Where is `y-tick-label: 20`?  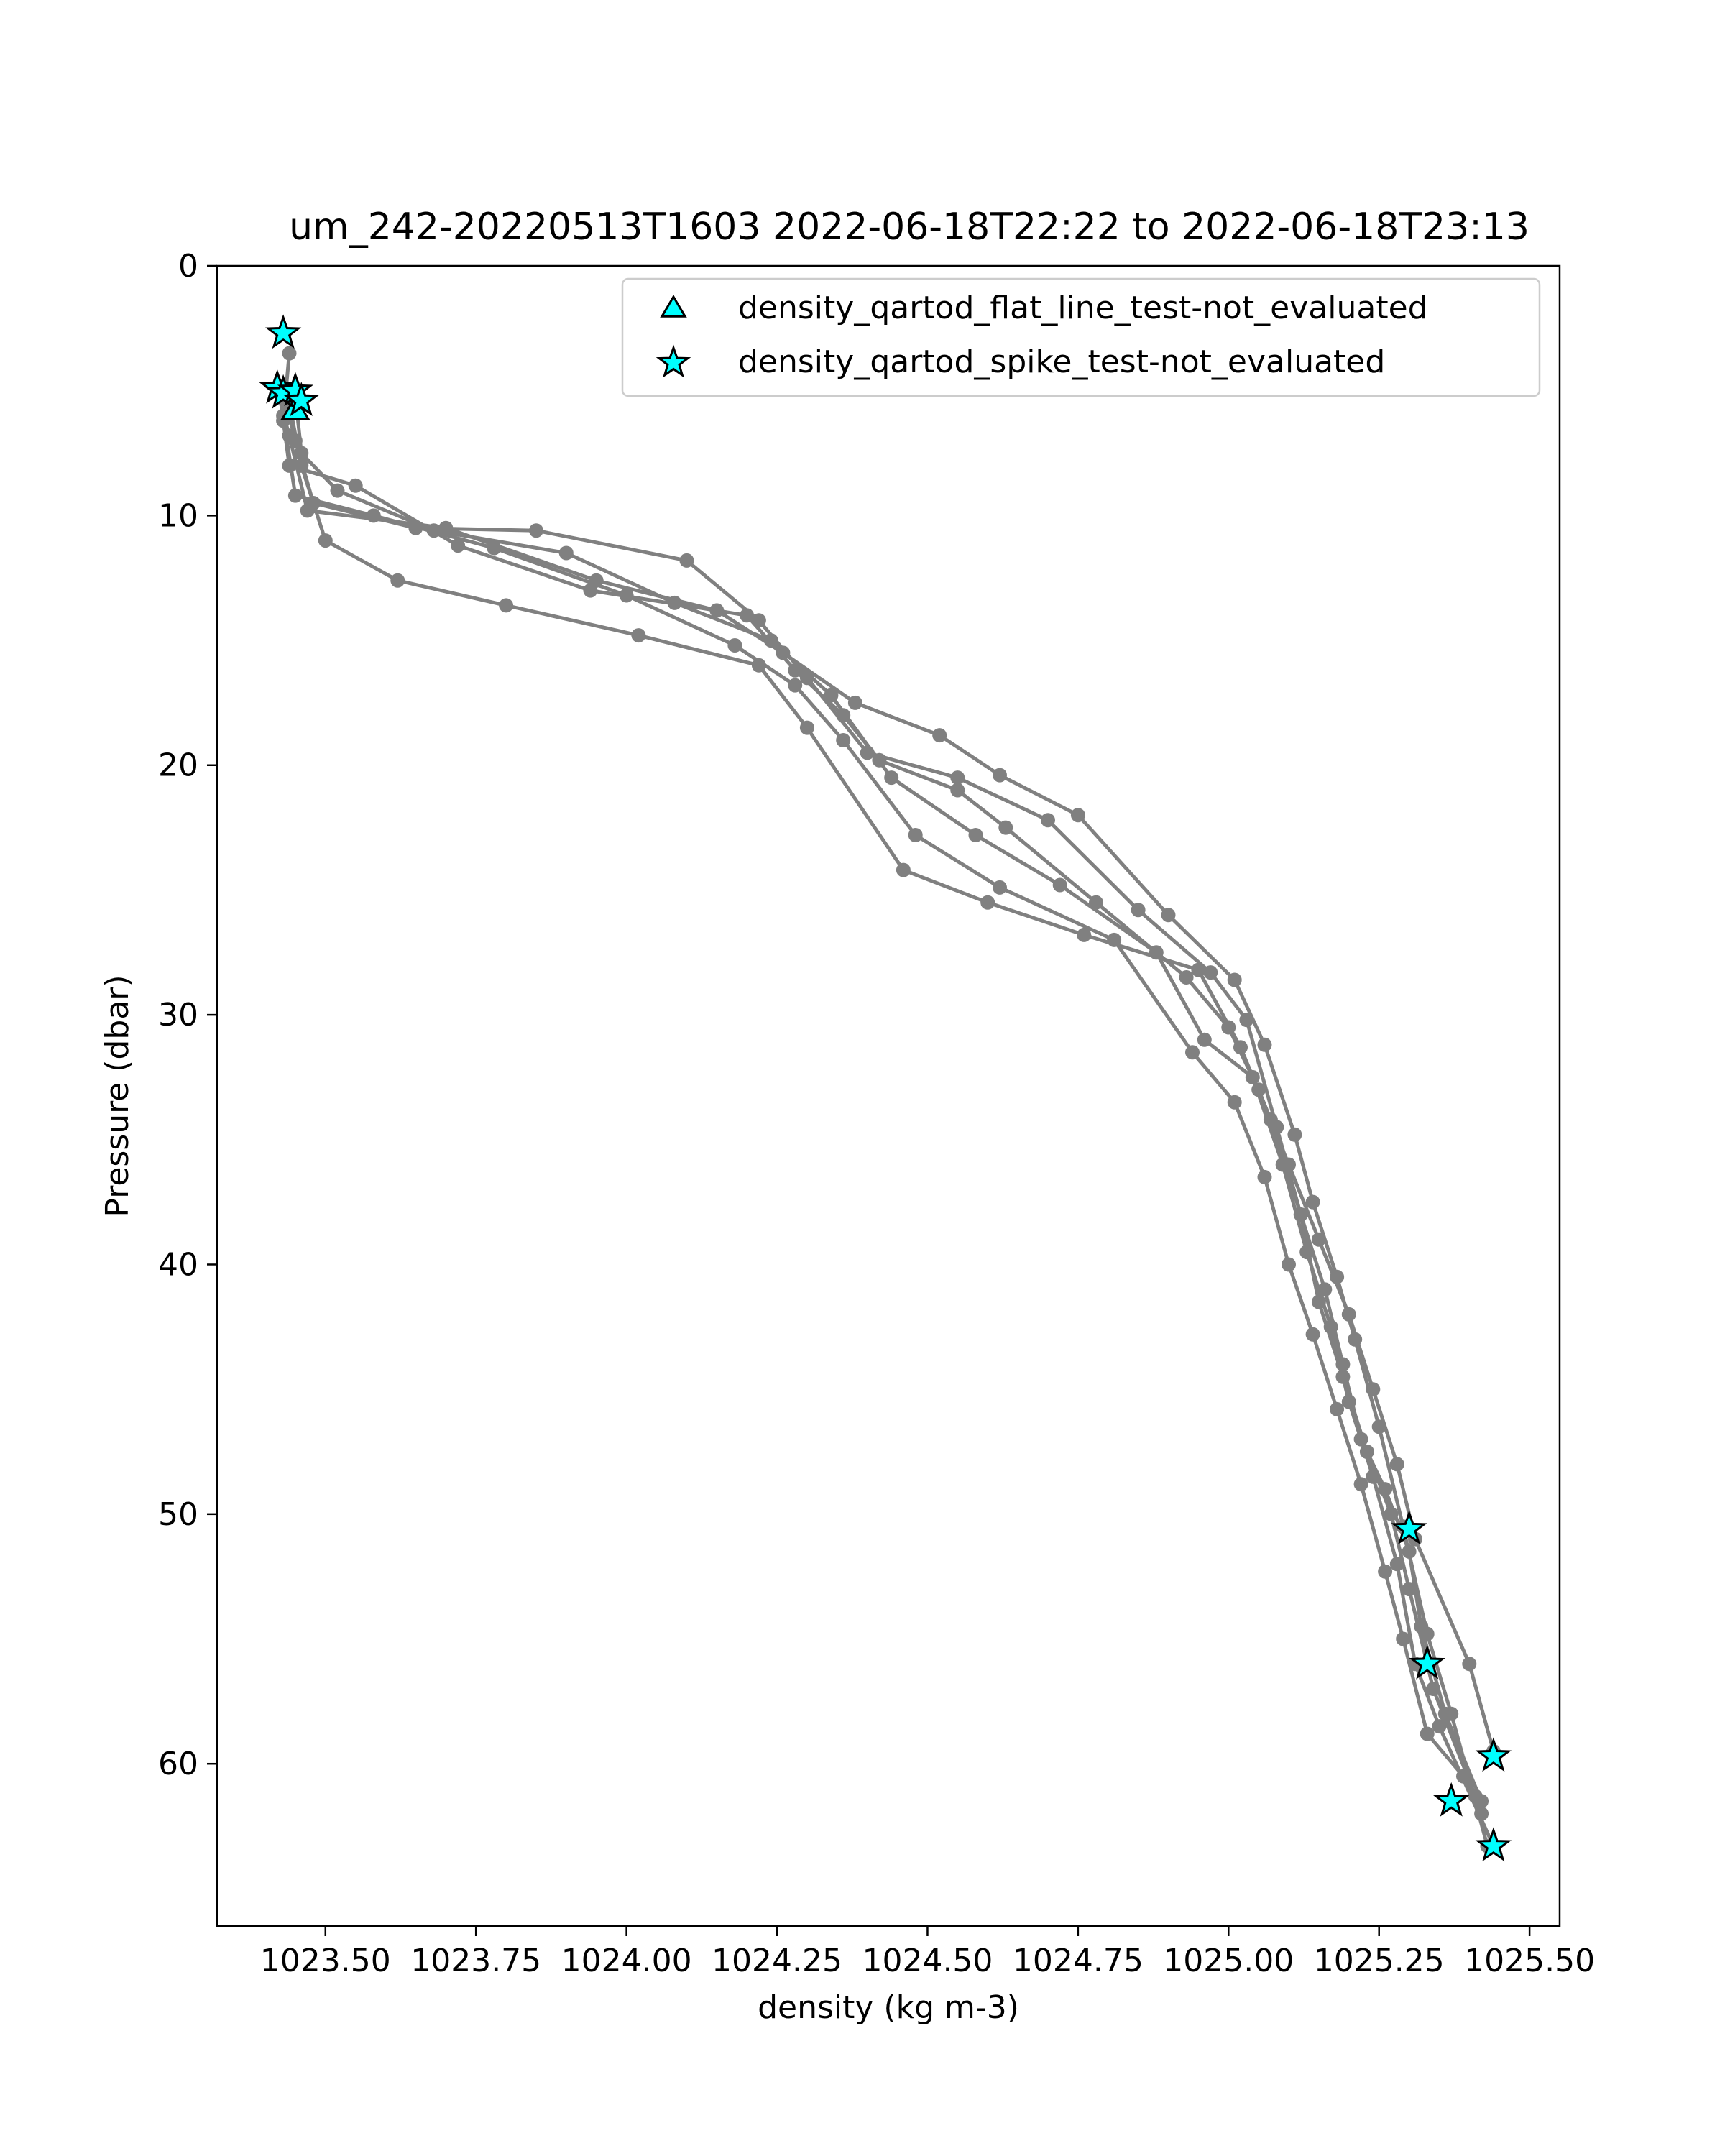 y-tick-label: 20 is located at coordinates (178, 765).